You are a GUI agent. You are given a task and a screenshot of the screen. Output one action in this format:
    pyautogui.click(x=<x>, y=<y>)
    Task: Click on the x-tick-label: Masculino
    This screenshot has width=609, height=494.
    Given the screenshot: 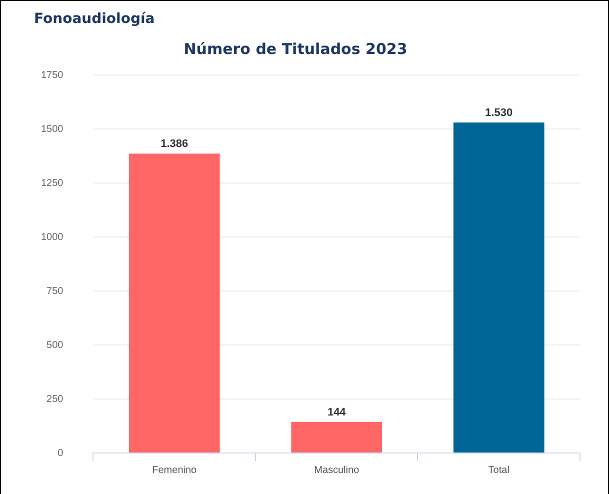 What is the action you would take?
    pyautogui.click(x=337, y=470)
    